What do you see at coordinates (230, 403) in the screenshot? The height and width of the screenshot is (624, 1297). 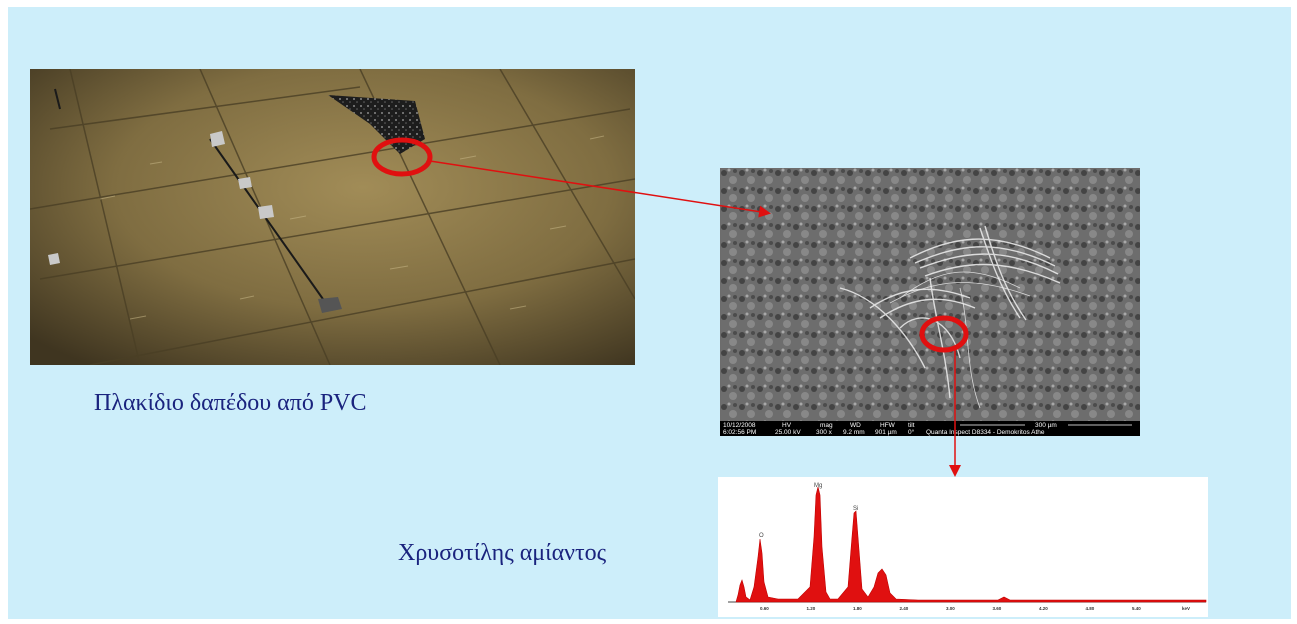 I see `pvc-tile-caption: Πλακίδιο δαπέδου από PVC` at bounding box center [230, 403].